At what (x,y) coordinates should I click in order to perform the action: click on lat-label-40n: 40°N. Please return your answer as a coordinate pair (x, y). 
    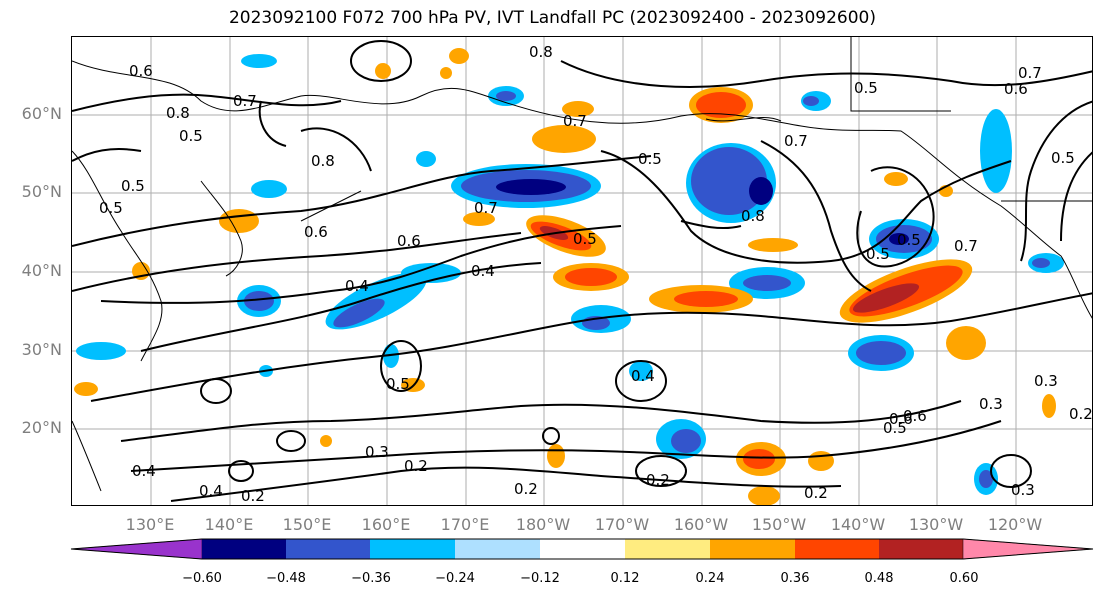
    Looking at the image, I should click on (41, 270).